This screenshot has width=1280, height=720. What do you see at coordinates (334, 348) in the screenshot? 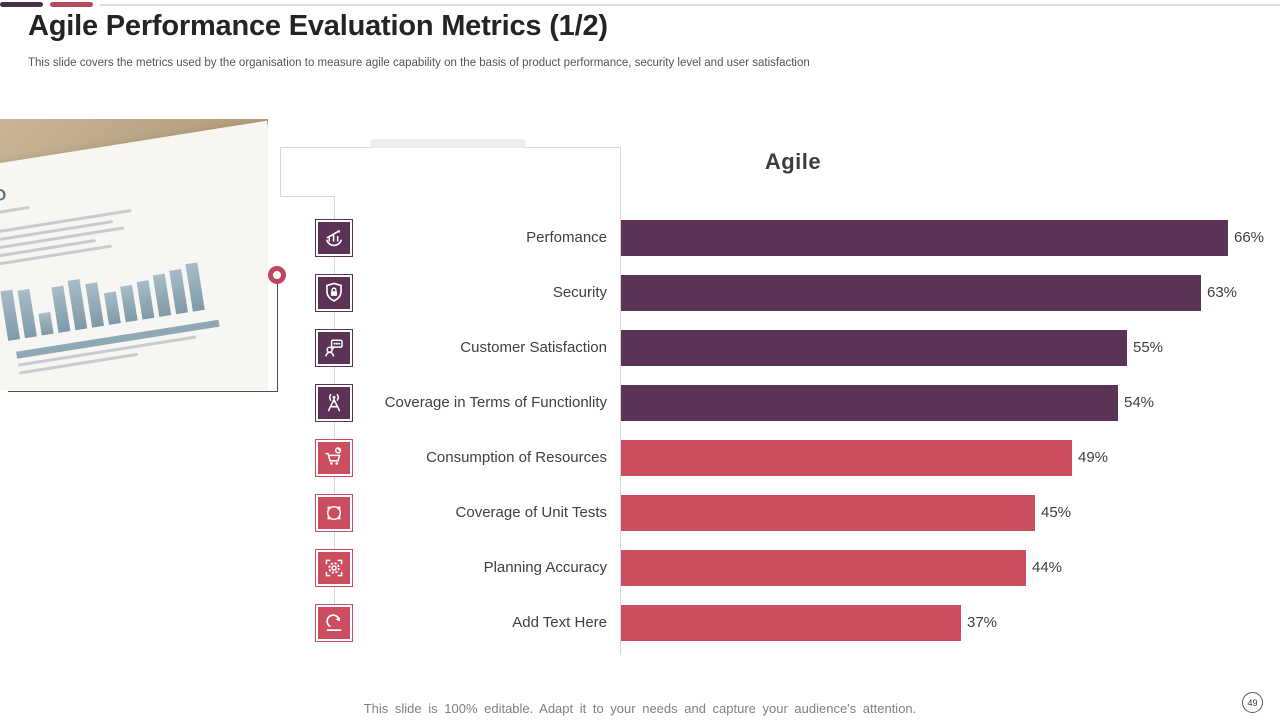
I see `customer-satisfaction-chat-icon` at bounding box center [334, 348].